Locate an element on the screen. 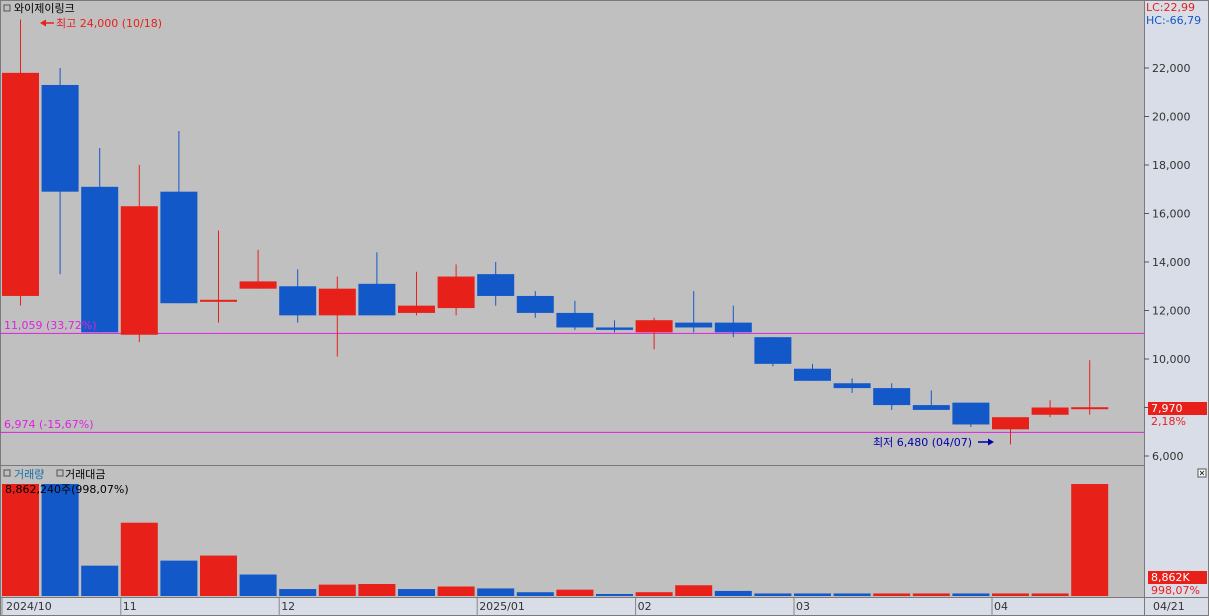 The image size is (1209, 616). date-tick-label: 12 is located at coordinates (288, 606).